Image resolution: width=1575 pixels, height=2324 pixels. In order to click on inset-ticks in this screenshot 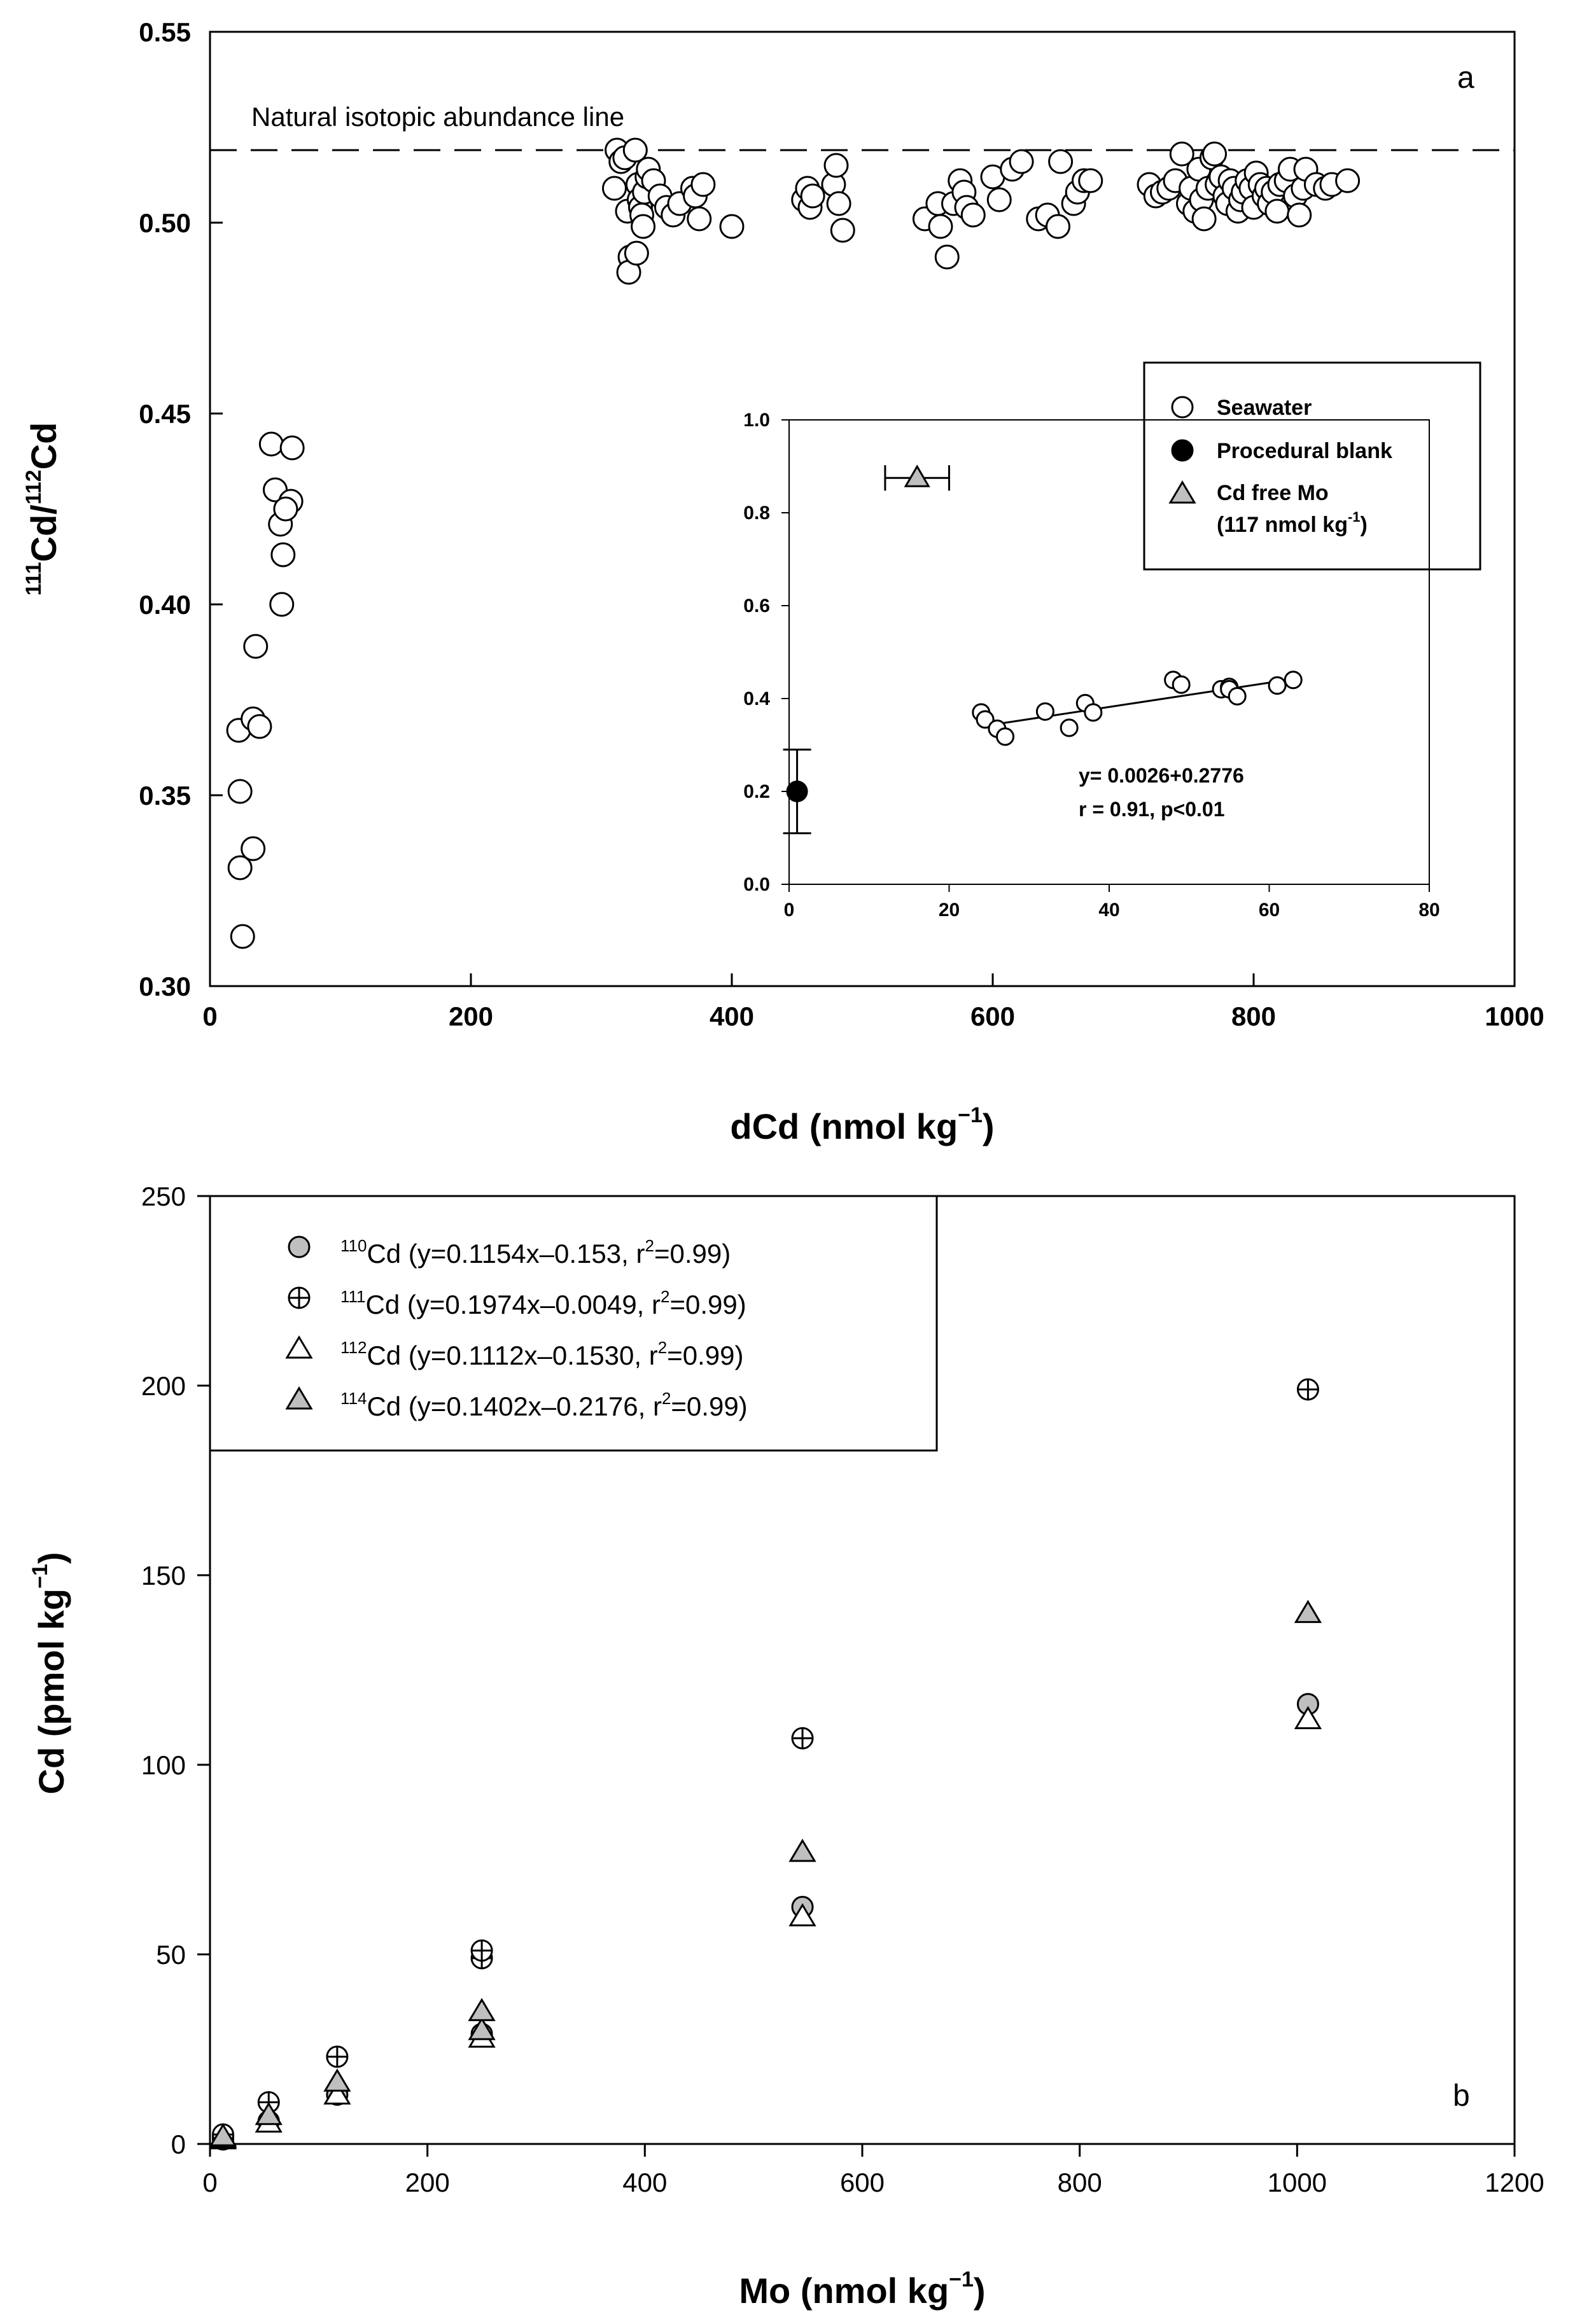, I will do `click(1105, 655)`.